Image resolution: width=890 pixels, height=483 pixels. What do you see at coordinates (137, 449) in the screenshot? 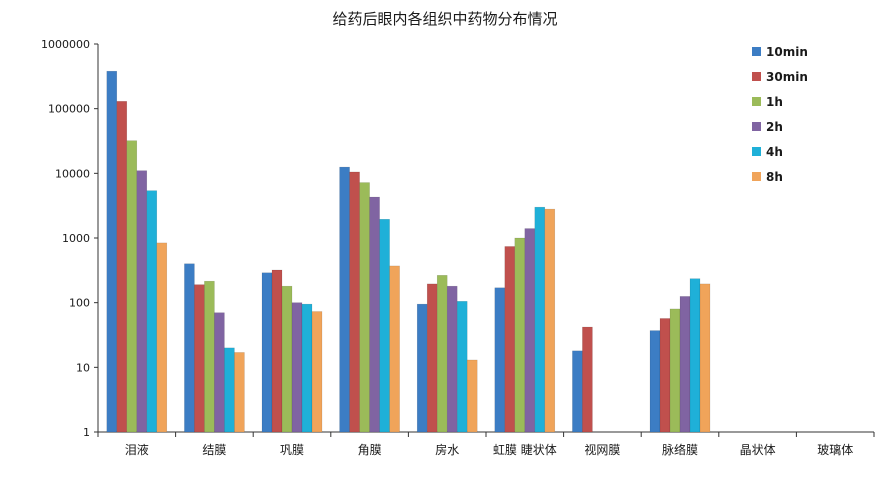
I see `x-tick-label: 泪液` at bounding box center [137, 449].